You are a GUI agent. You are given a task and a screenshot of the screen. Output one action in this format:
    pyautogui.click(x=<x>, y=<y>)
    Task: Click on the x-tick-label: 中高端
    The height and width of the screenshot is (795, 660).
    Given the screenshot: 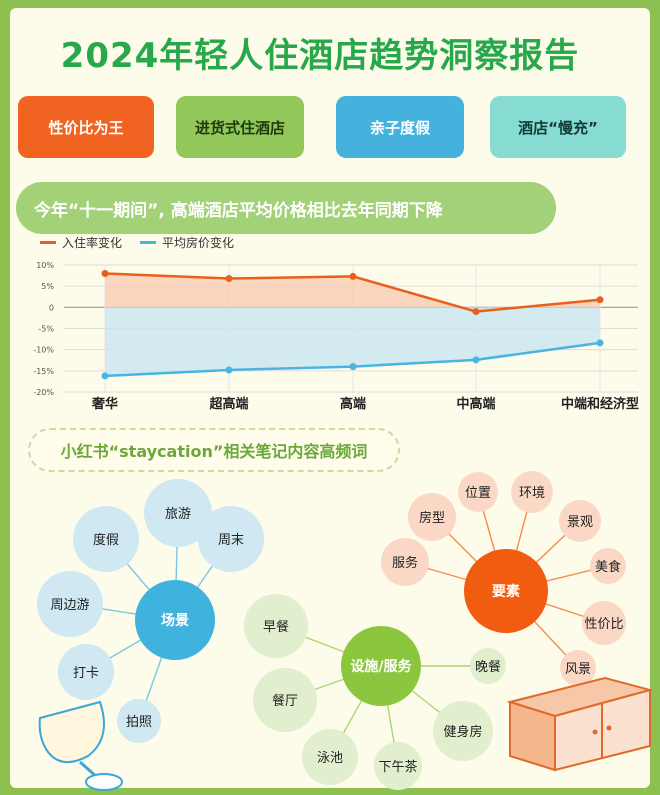 What is the action you would take?
    pyautogui.click(x=475, y=404)
    